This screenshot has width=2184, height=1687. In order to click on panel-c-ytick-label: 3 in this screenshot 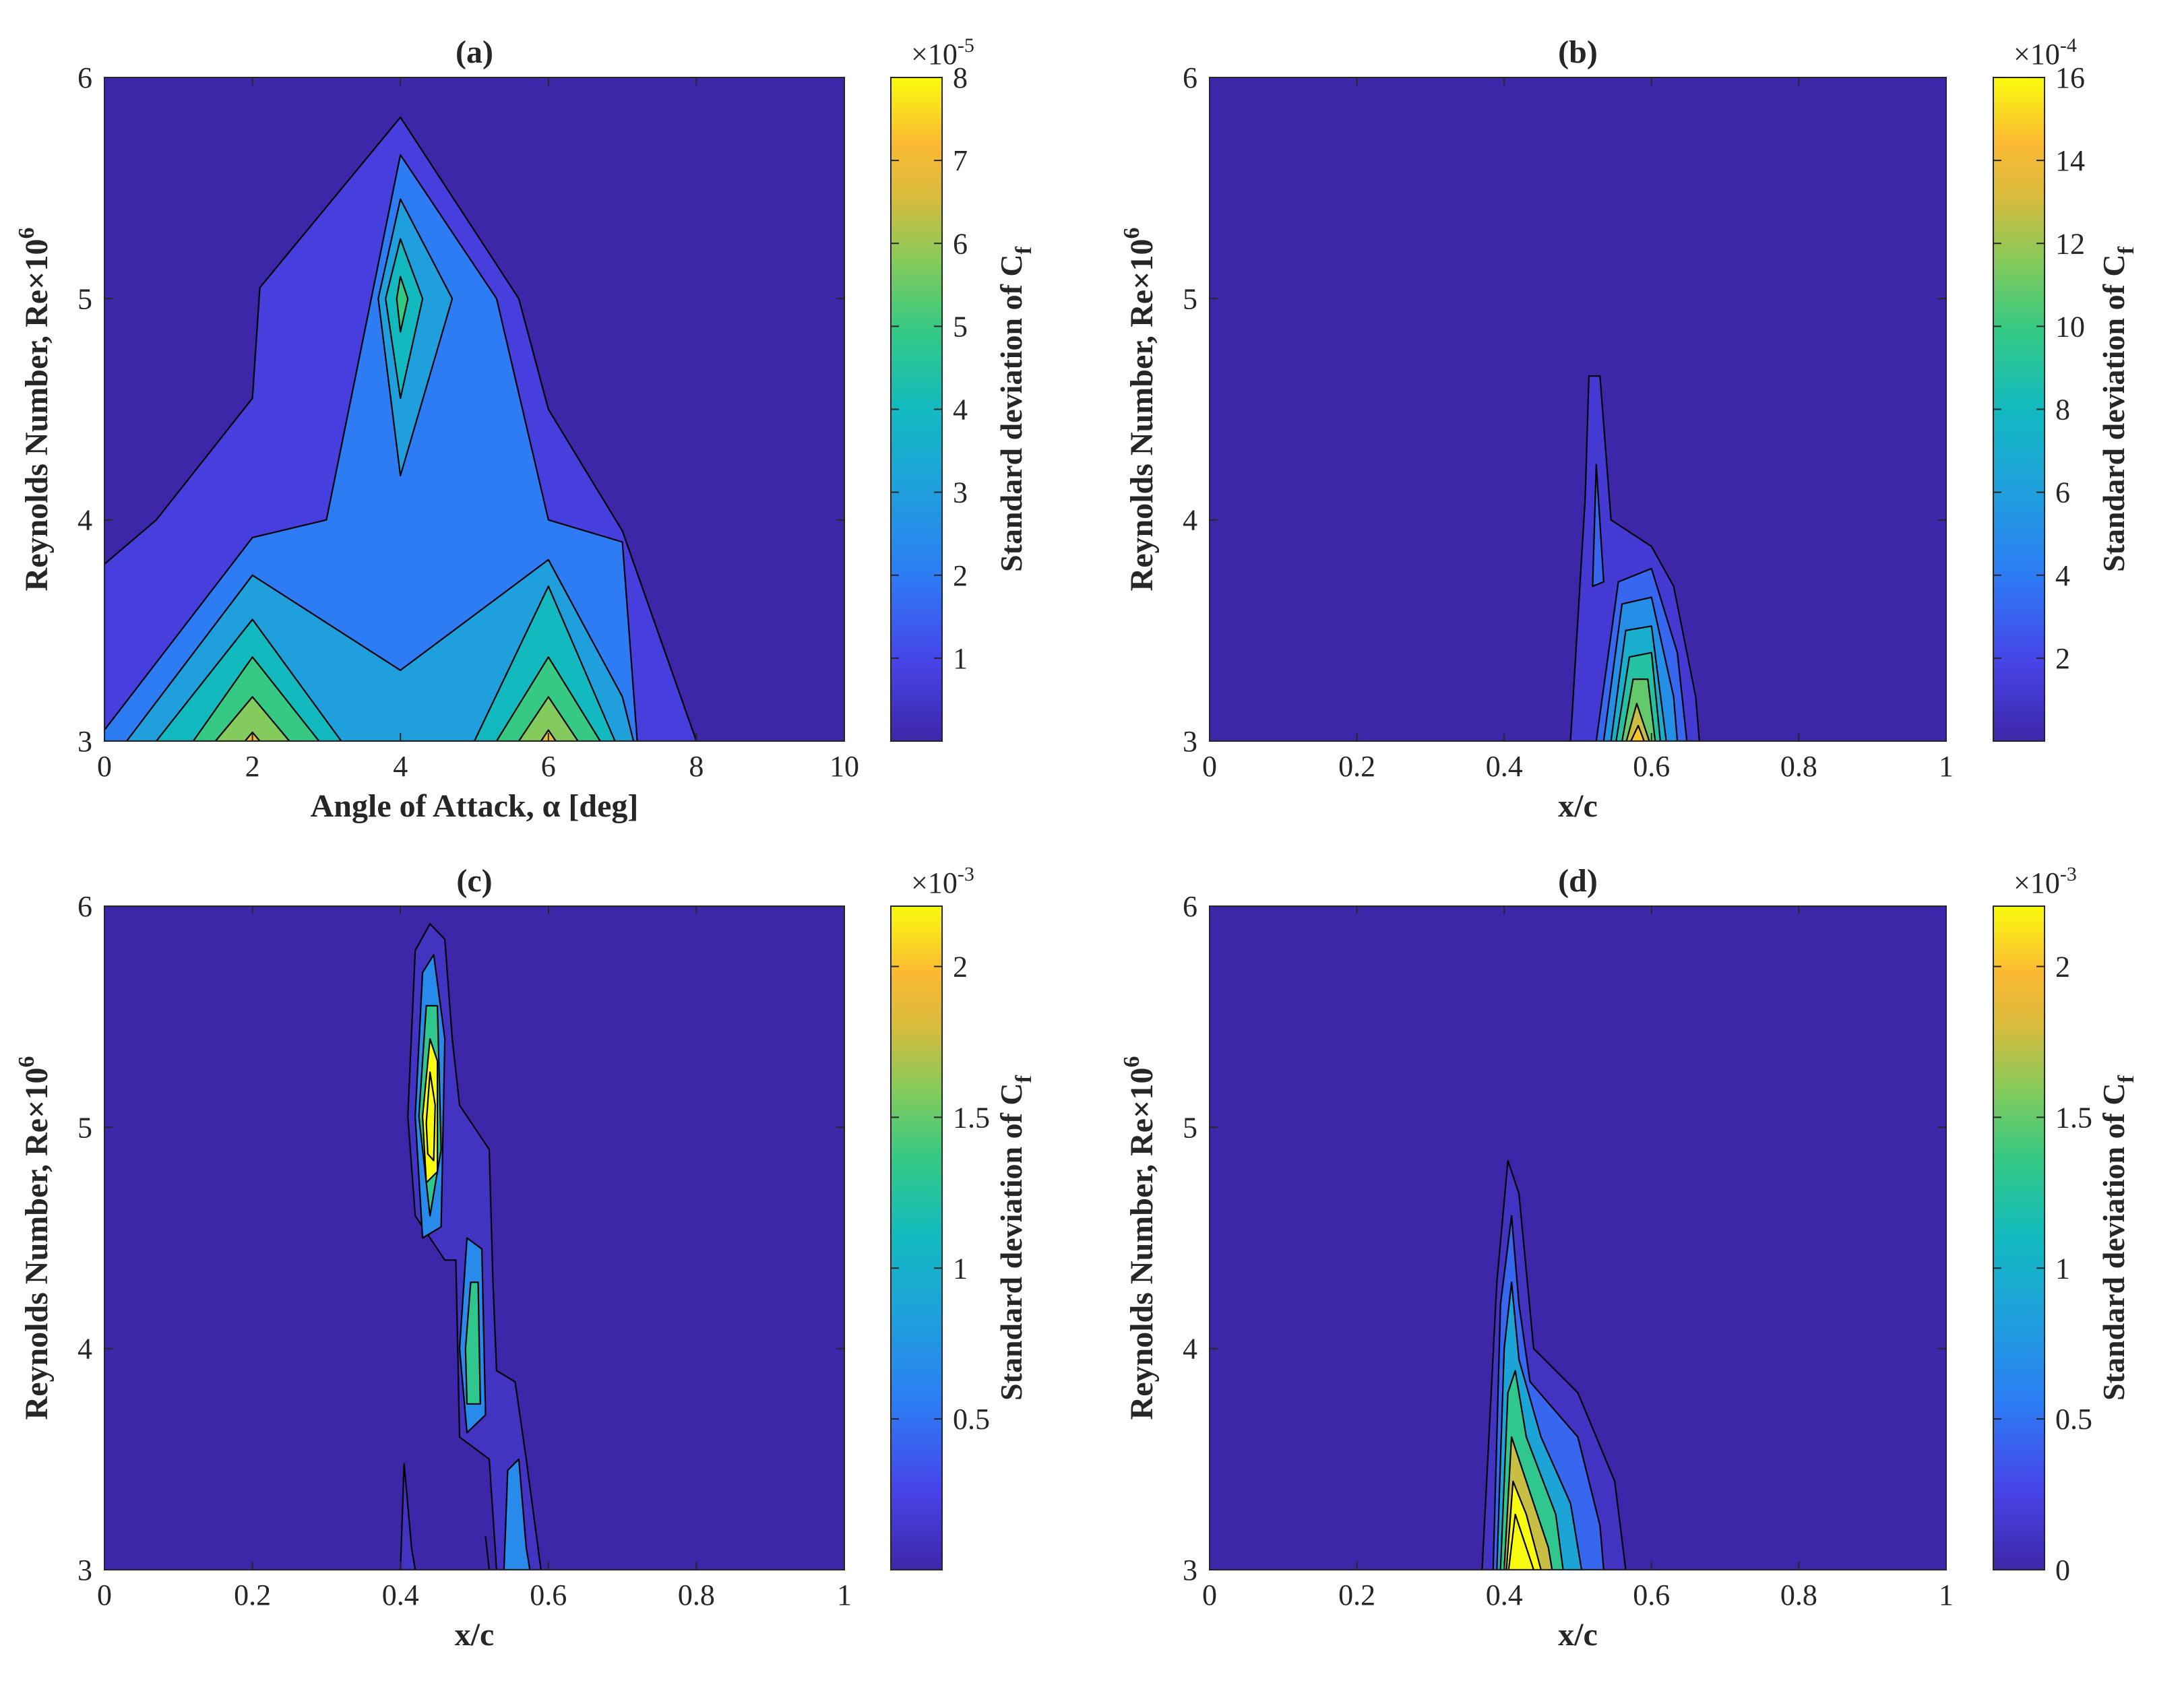, I will do `click(84, 1571)`.